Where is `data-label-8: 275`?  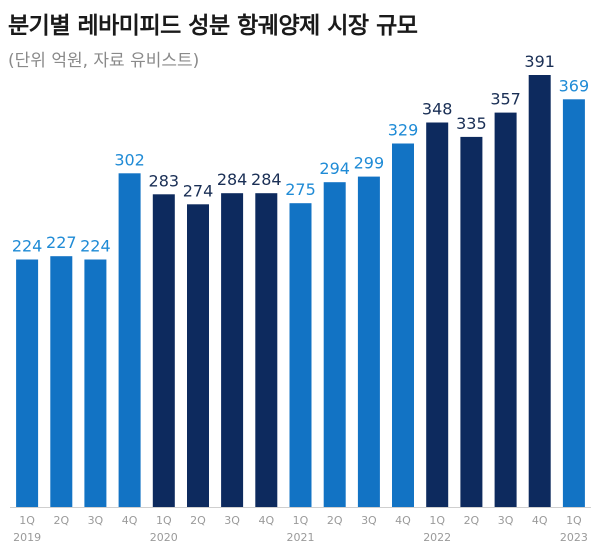
data-label-8: 275 is located at coordinates (300, 189).